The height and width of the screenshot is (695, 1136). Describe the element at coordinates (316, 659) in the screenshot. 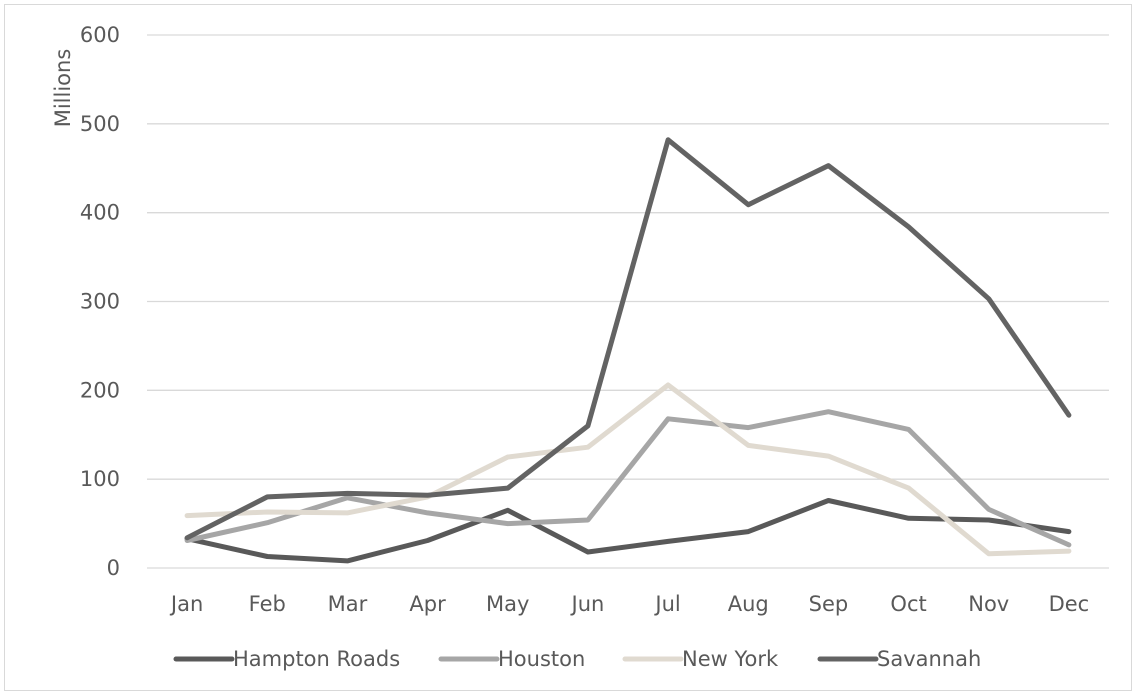

I see `legend-label: Hampton Roads` at that location.